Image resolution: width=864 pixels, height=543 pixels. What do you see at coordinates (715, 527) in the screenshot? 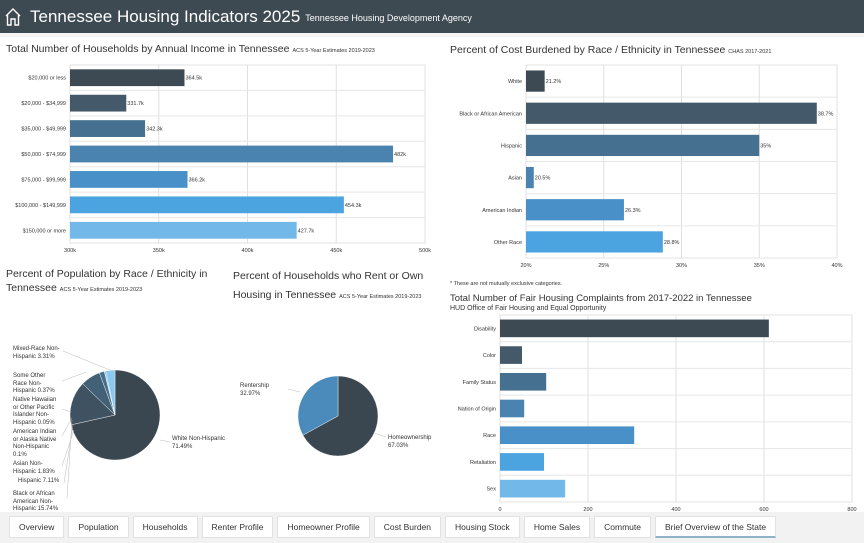
I see `tab-brief-overview-of-the-state: Brief Overview of the State` at bounding box center [715, 527].